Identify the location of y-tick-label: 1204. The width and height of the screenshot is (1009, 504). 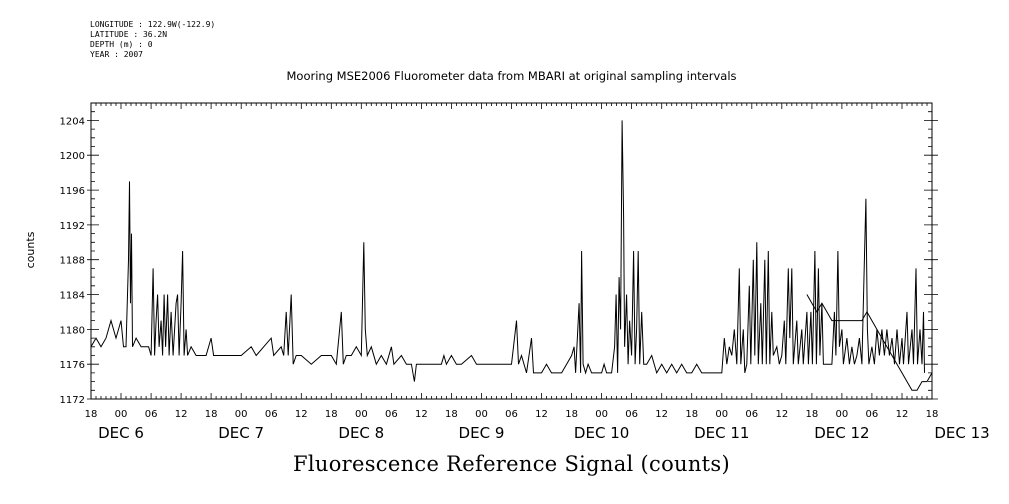
(72, 121).